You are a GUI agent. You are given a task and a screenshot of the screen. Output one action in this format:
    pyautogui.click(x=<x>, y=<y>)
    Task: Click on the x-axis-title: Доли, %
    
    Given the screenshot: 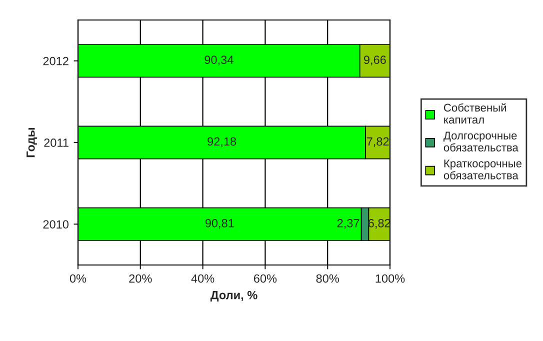 What is the action you would take?
    pyautogui.click(x=234, y=296)
    